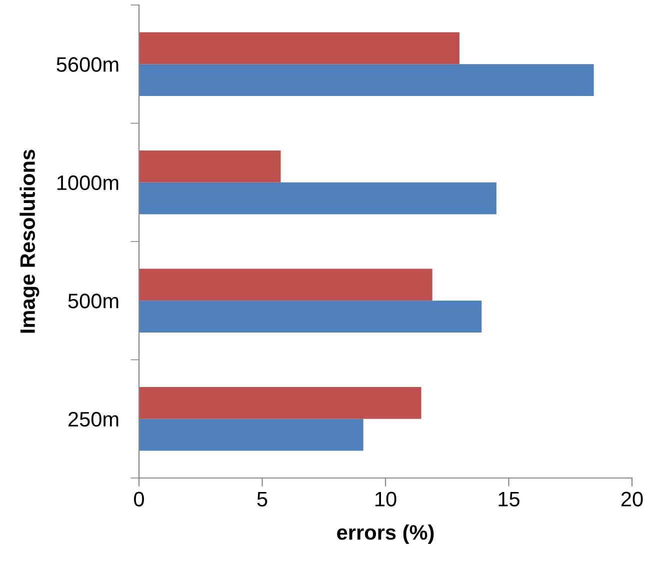 The image size is (645, 564). I want to click on x-tick-label: 0, so click(139, 499).